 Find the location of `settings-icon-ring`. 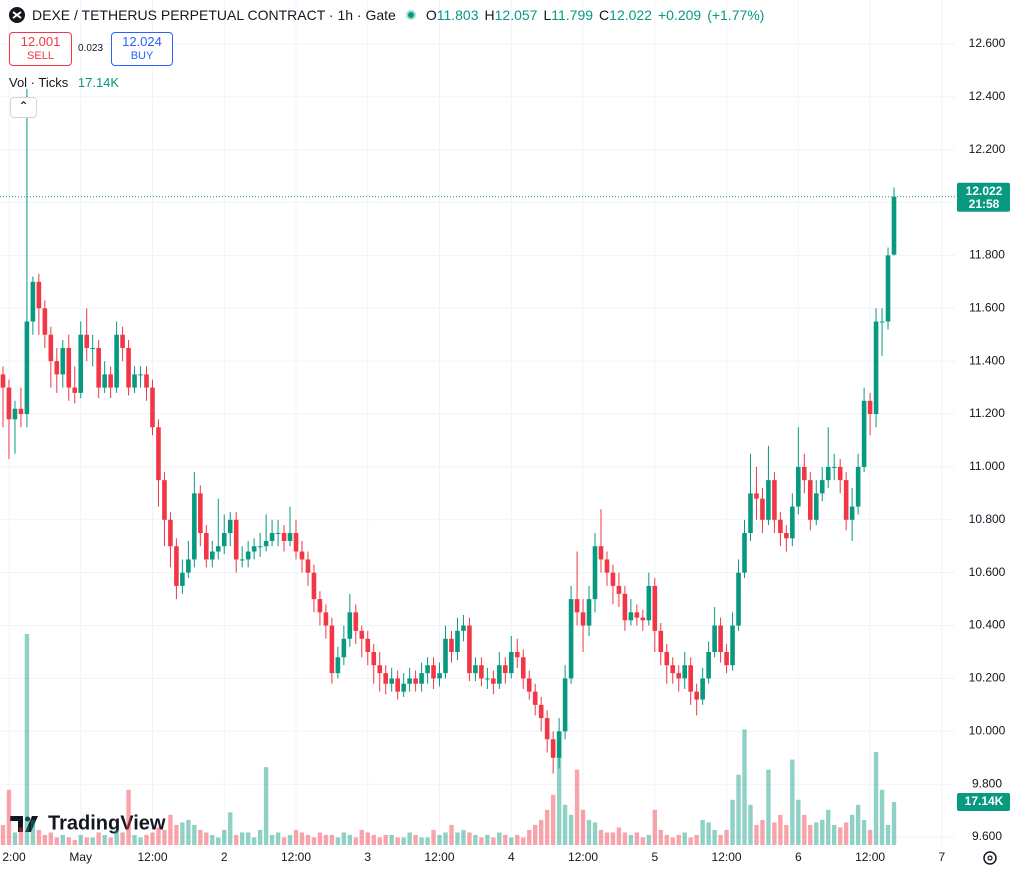

settings-icon-ring is located at coordinates (990, 858).